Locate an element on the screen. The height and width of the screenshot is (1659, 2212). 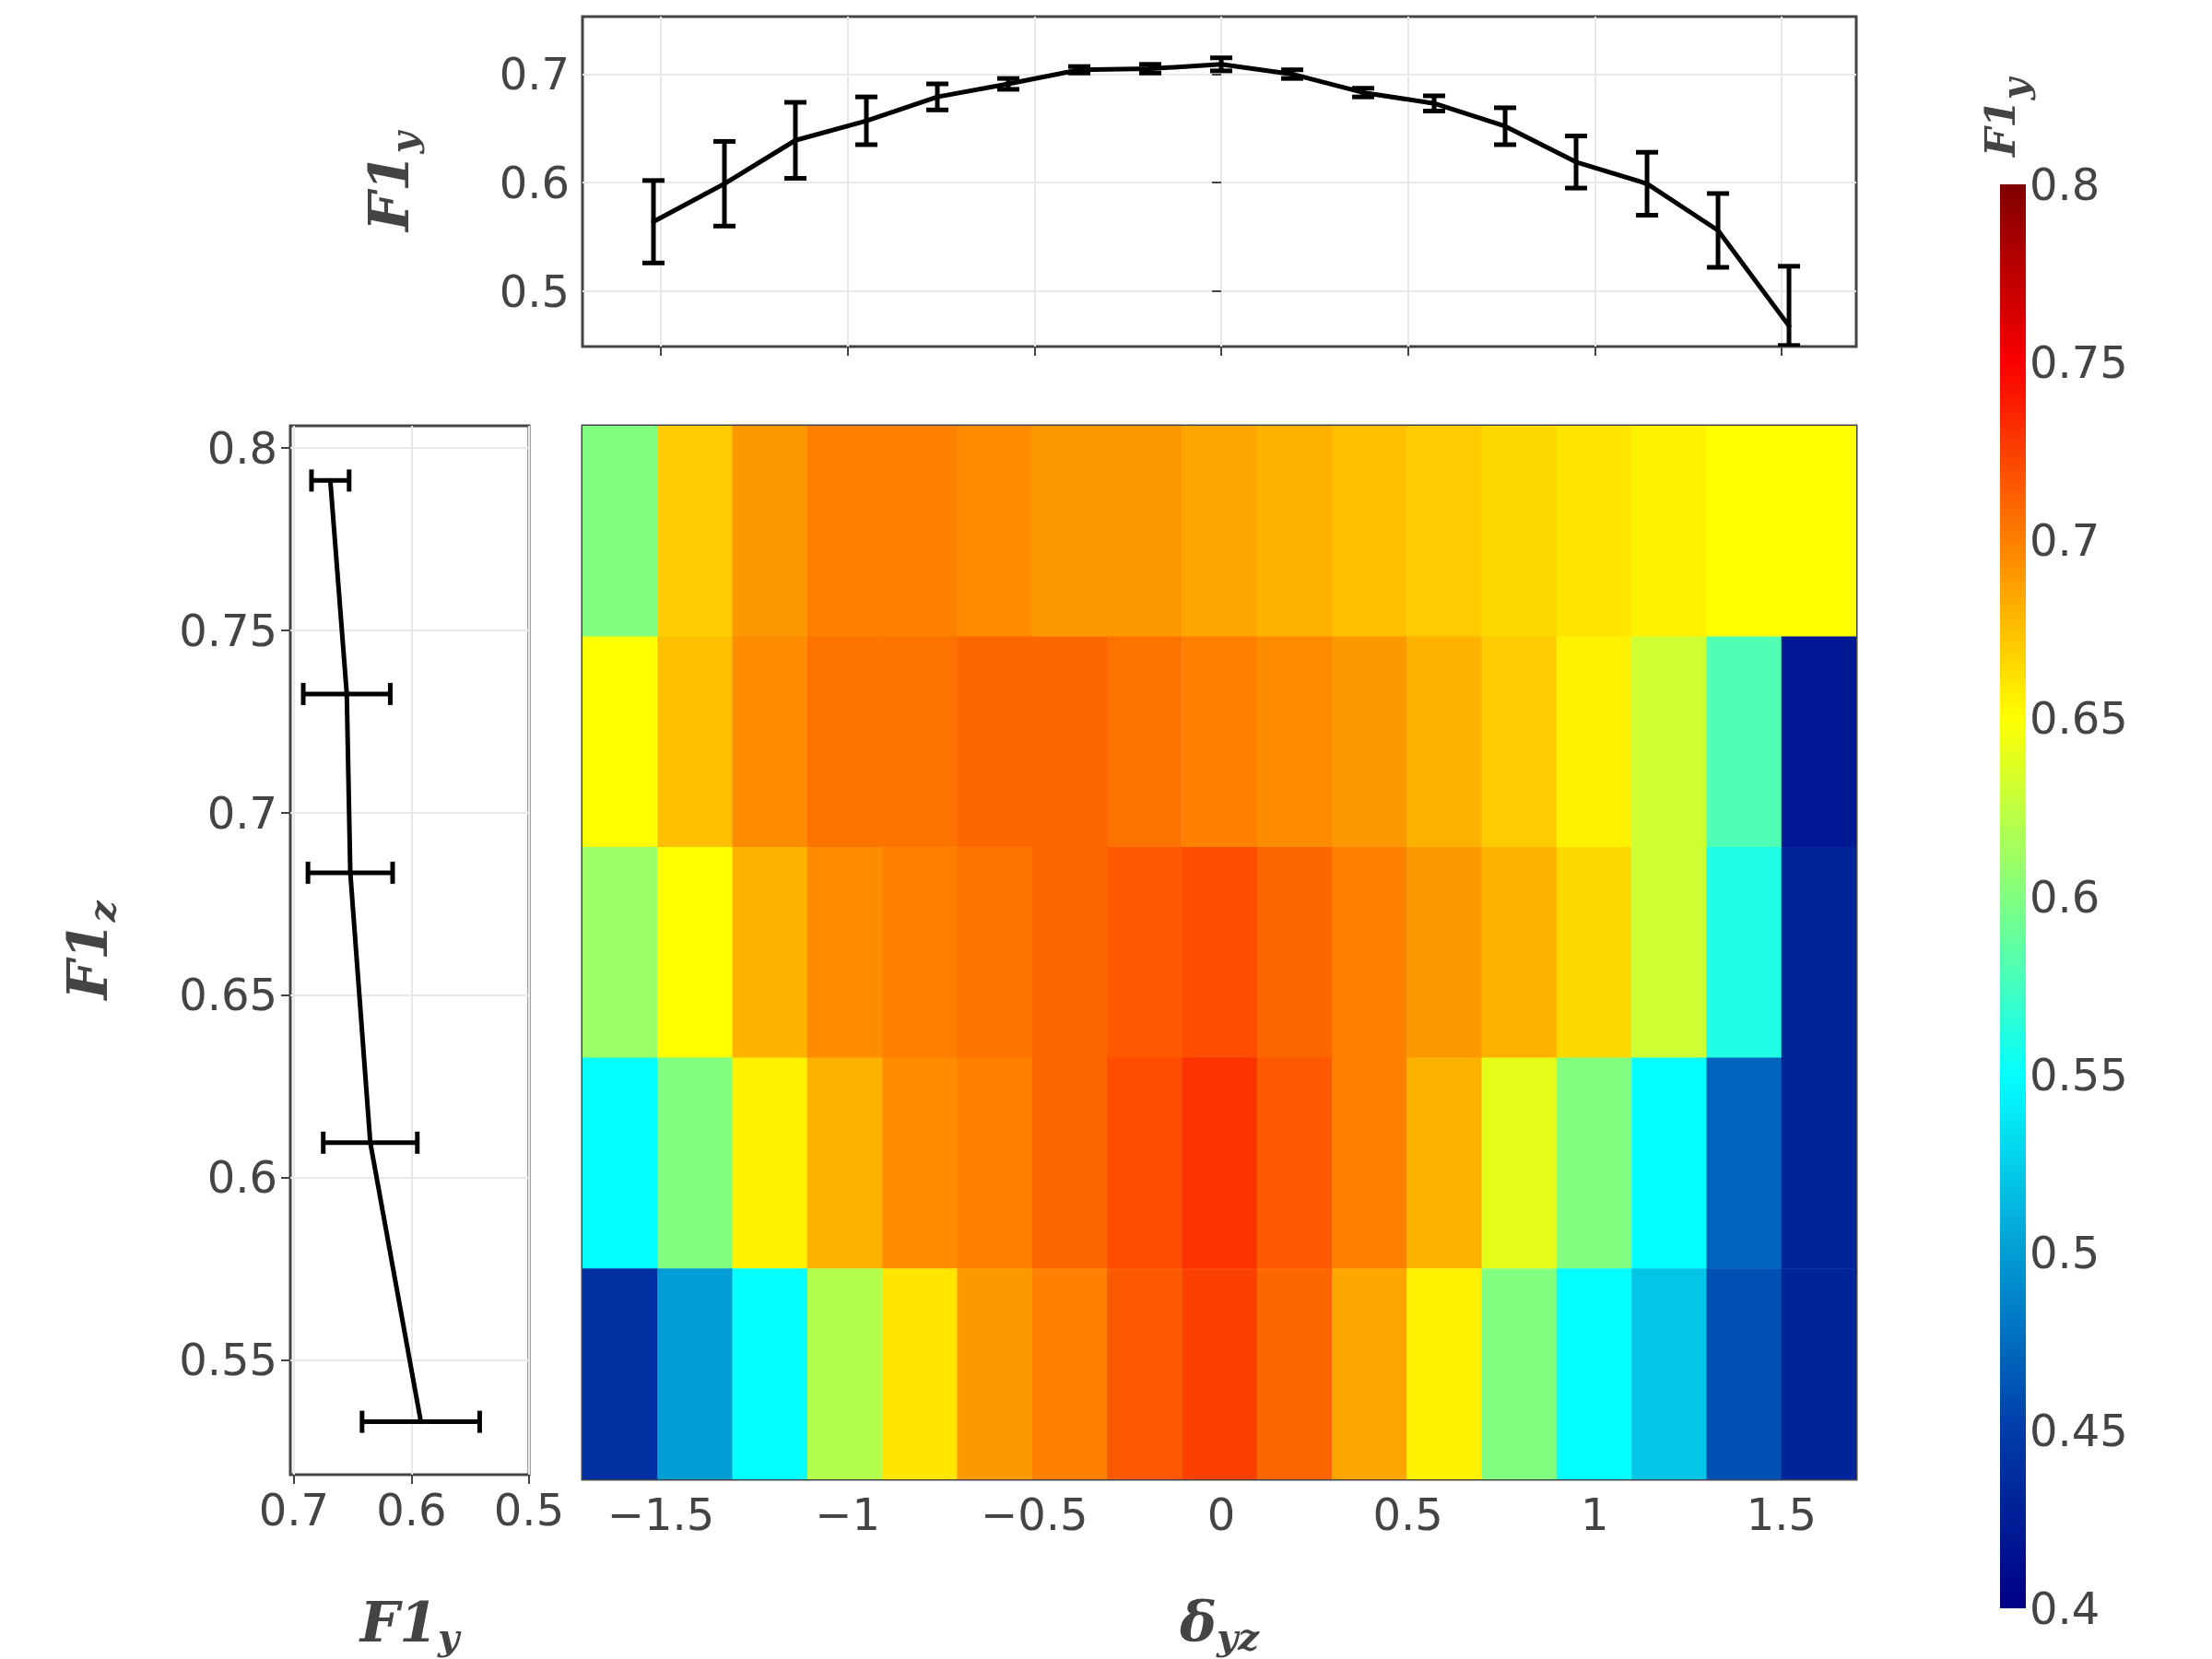
x-tick-label: 1.5 is located at coordinates (1782, 1514).